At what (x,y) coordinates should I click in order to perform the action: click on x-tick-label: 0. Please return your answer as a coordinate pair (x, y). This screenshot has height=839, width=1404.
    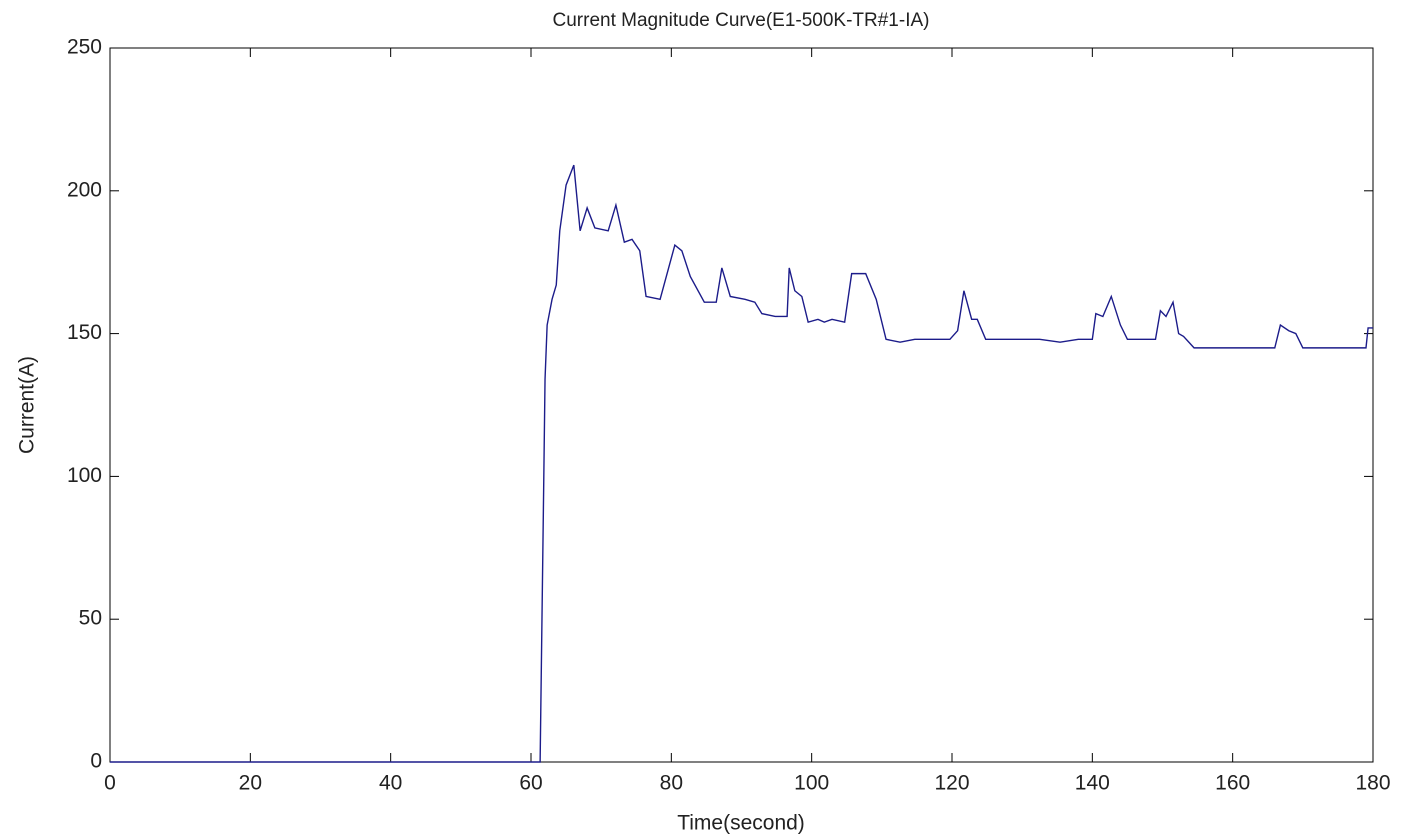
    Looking at the image, I should click on (110, 783).